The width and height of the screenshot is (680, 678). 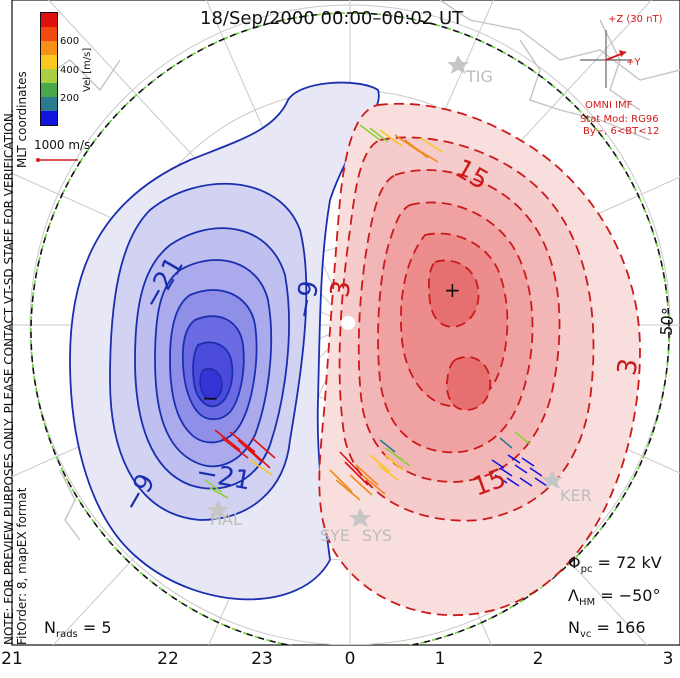 What do you see at coordinates (587, 603) in the screenshot?
I see `lambda-subscript: HM` at bounding box center [587, 603].